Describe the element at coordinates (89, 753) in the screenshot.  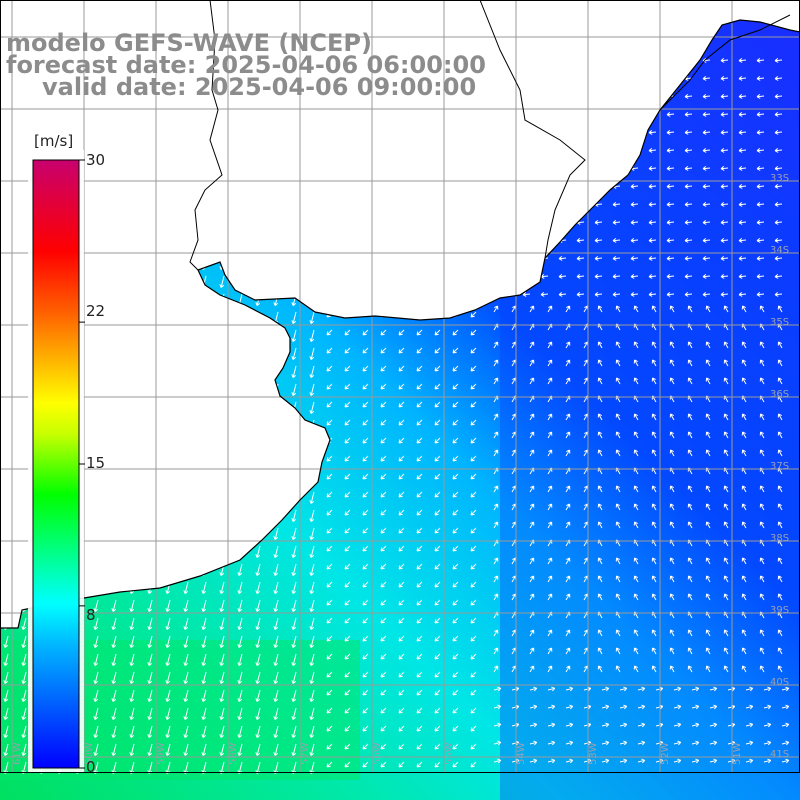
I see `longitude-label: 60W` at that location.